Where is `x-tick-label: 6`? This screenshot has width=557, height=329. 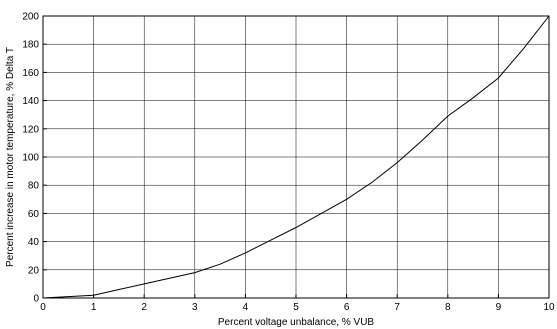
x-tick-label: 6 is located at coordinates (347, 307).